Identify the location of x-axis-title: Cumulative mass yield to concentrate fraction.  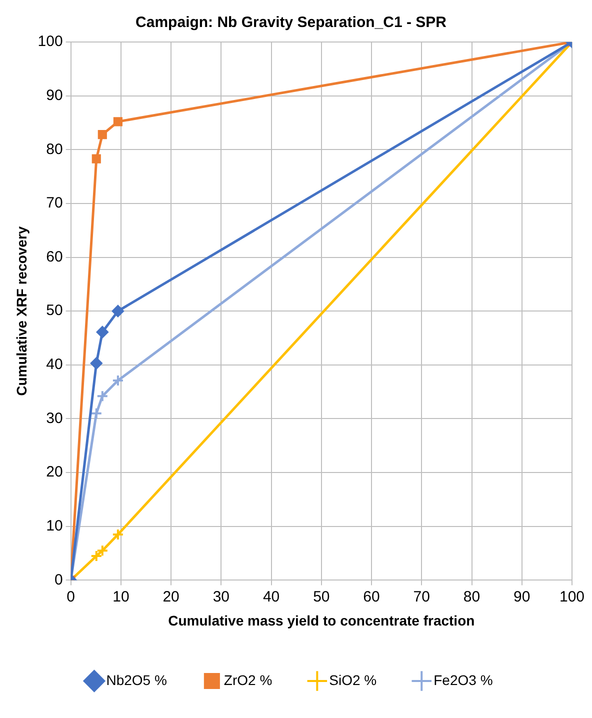
(321, 620).